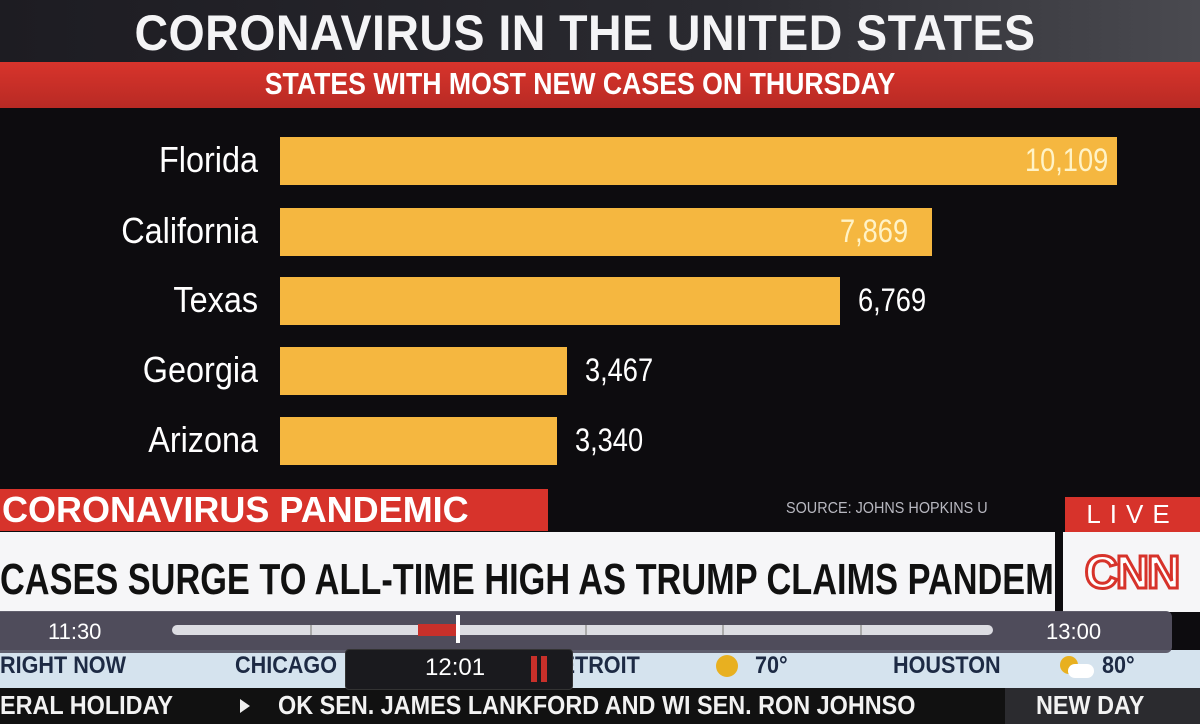  I want to click on data-label: 7,869, so click(873, 231).